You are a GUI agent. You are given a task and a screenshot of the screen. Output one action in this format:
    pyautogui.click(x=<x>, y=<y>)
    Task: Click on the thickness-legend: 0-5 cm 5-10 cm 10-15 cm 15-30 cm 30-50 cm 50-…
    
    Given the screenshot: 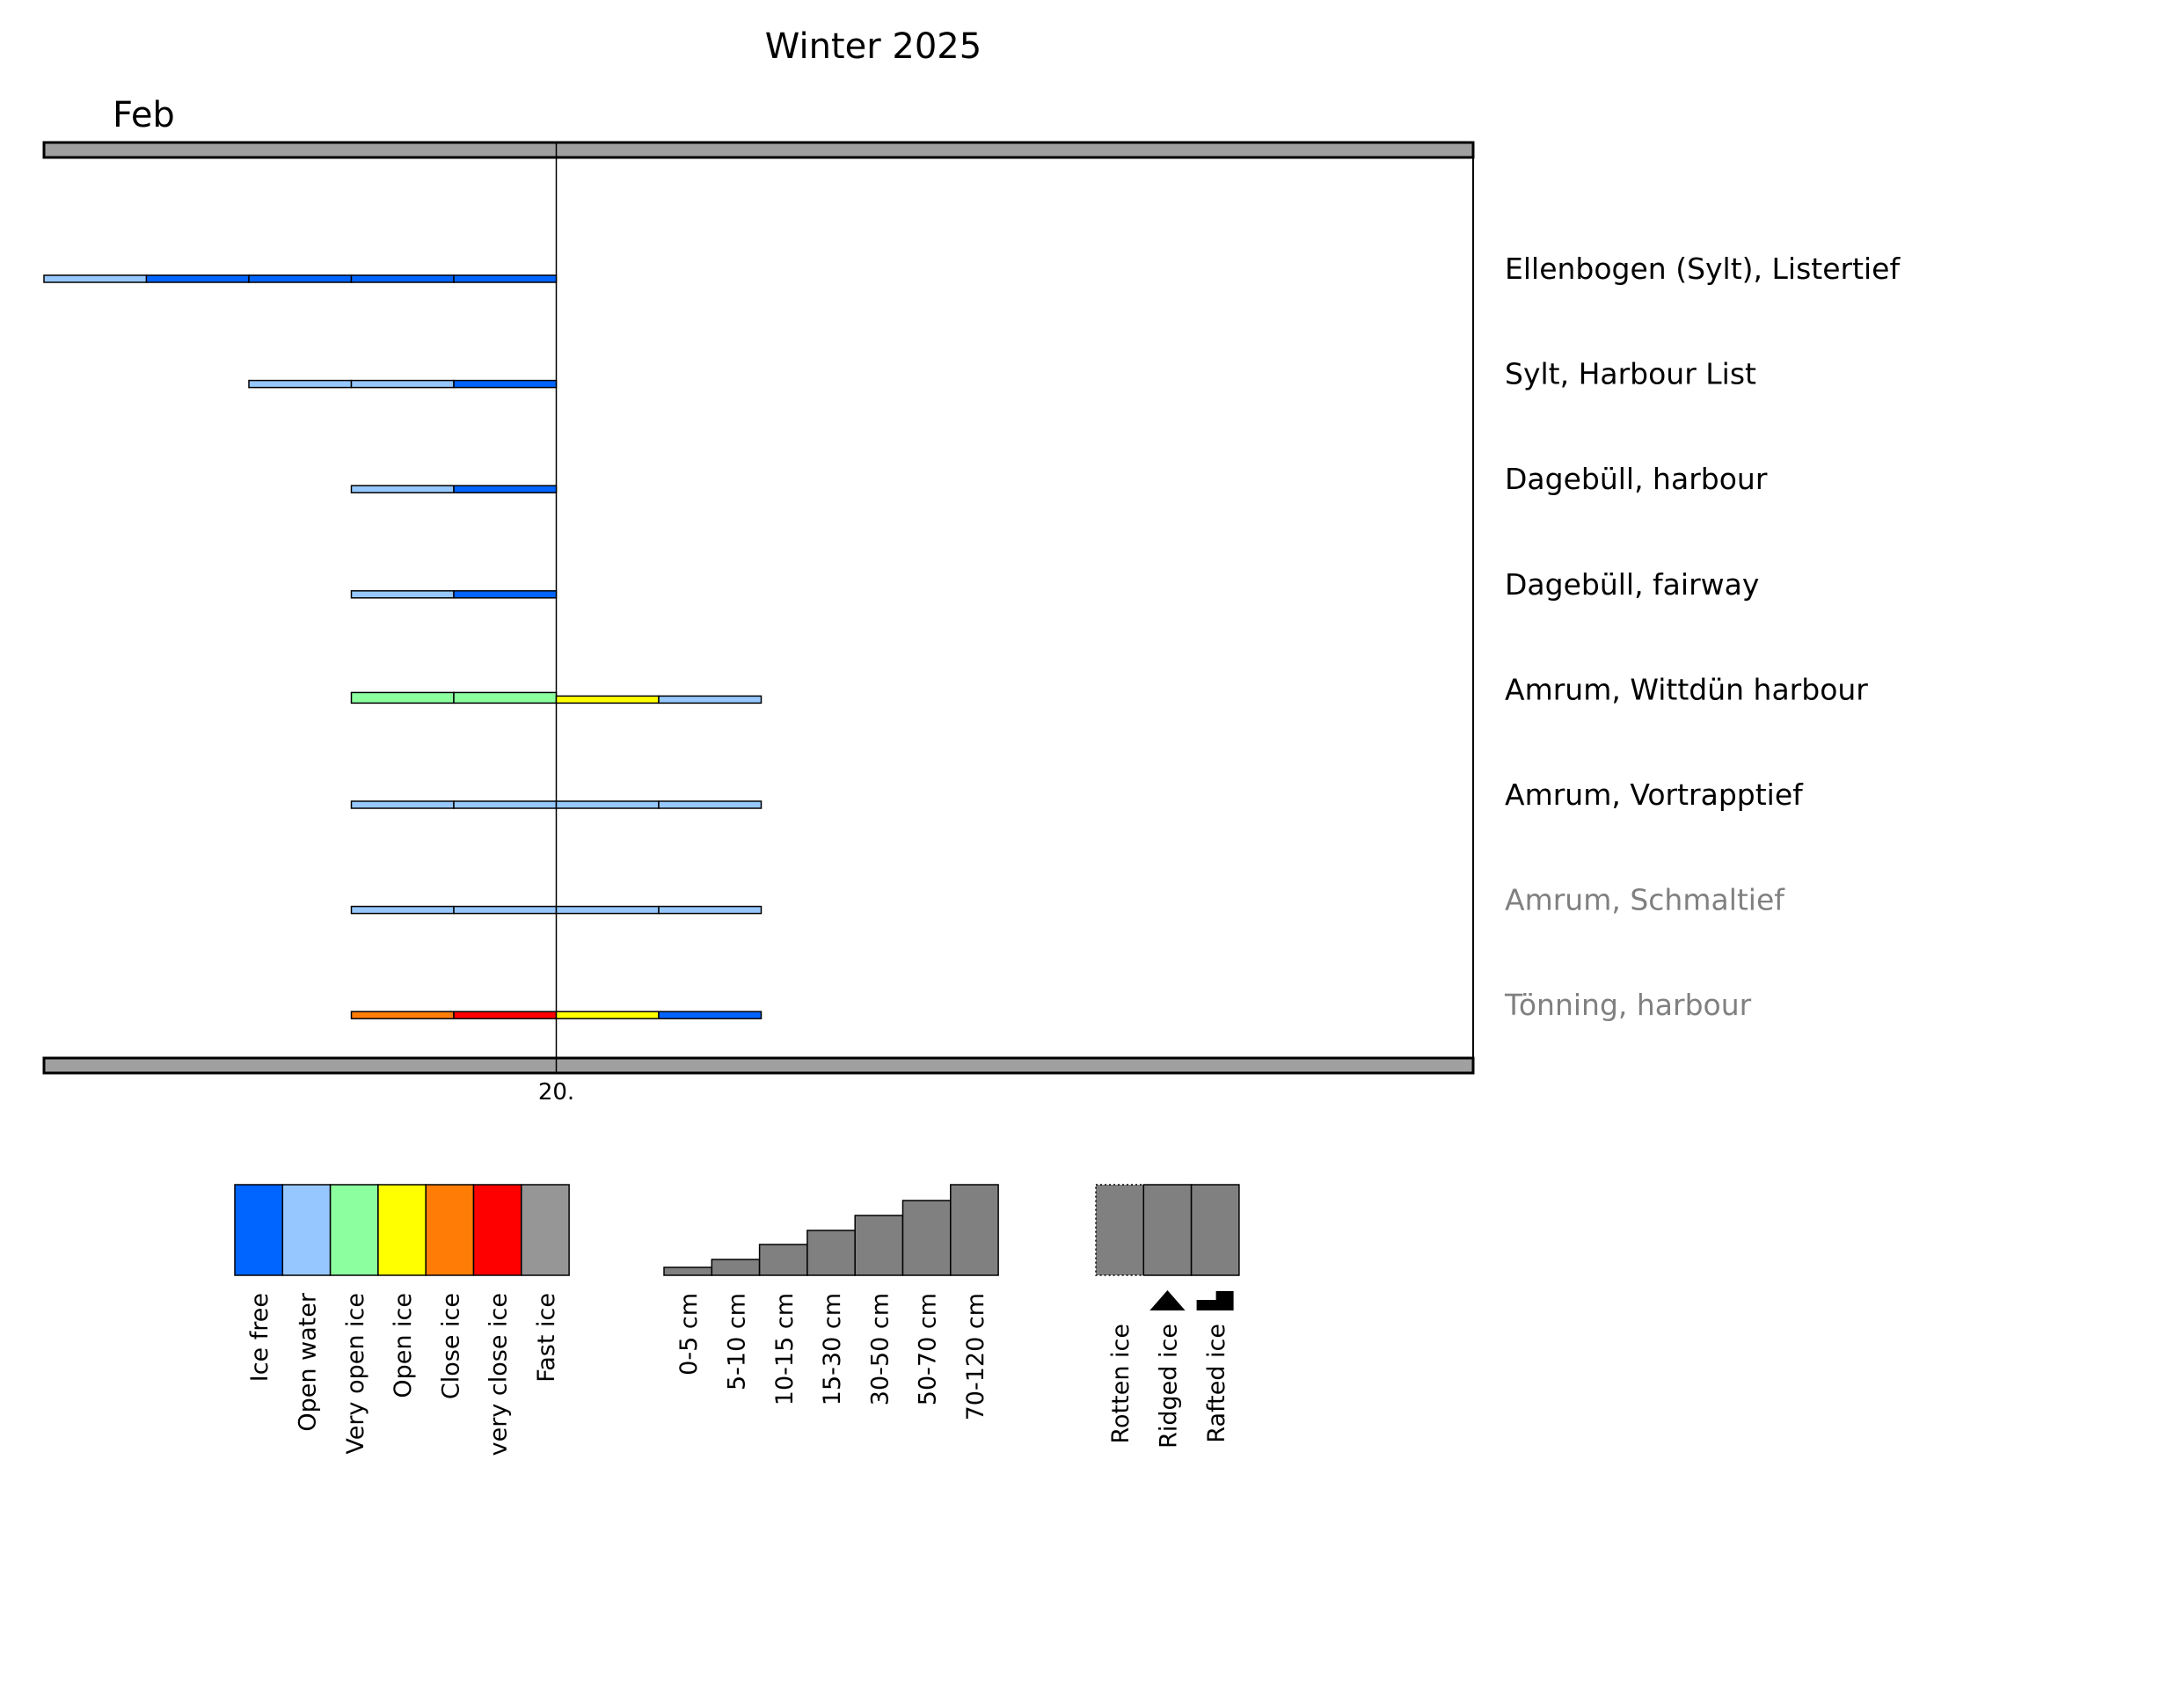 What is the action you would take?
    pyautogui.click(x=831, y=1302)
    